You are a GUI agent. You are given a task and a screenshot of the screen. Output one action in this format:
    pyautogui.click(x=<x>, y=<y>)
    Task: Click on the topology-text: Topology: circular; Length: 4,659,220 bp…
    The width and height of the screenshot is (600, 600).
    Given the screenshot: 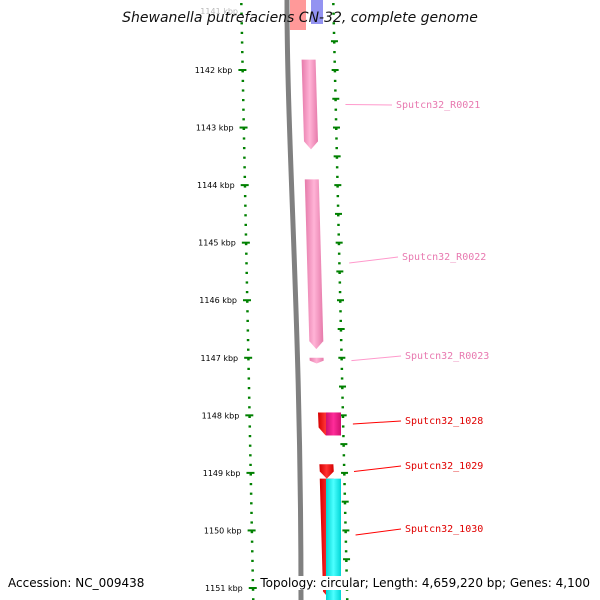 What is the action you would take?
    pyautogui.click(x=425, y=583)
    